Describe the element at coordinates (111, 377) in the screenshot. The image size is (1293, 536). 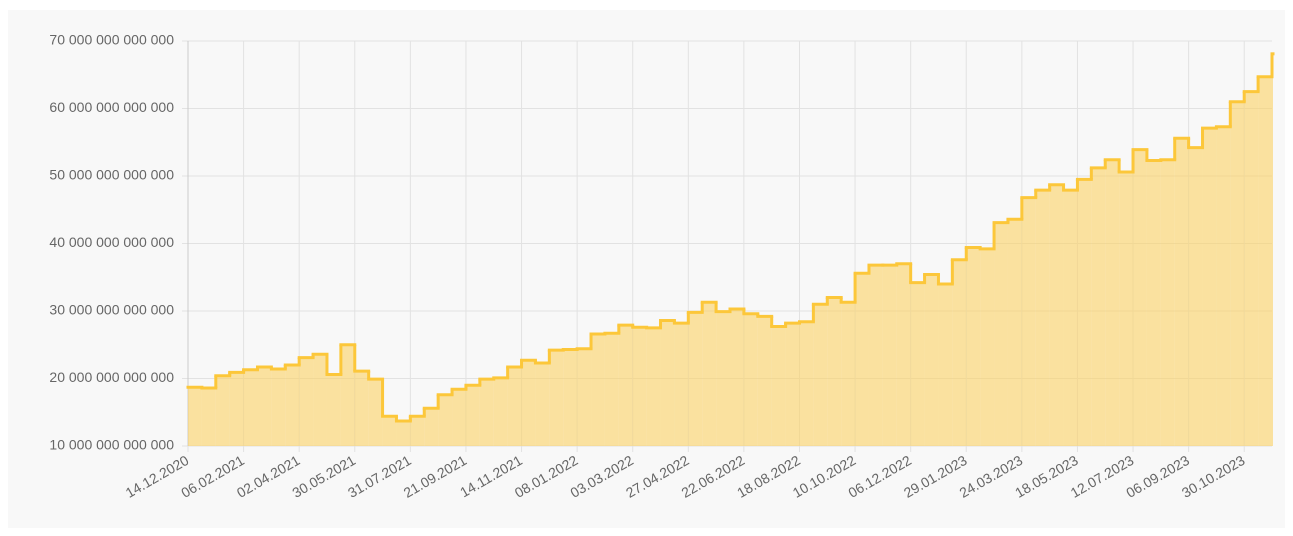
I see `y-tick-label: 20 000 000 000 000` at that location.